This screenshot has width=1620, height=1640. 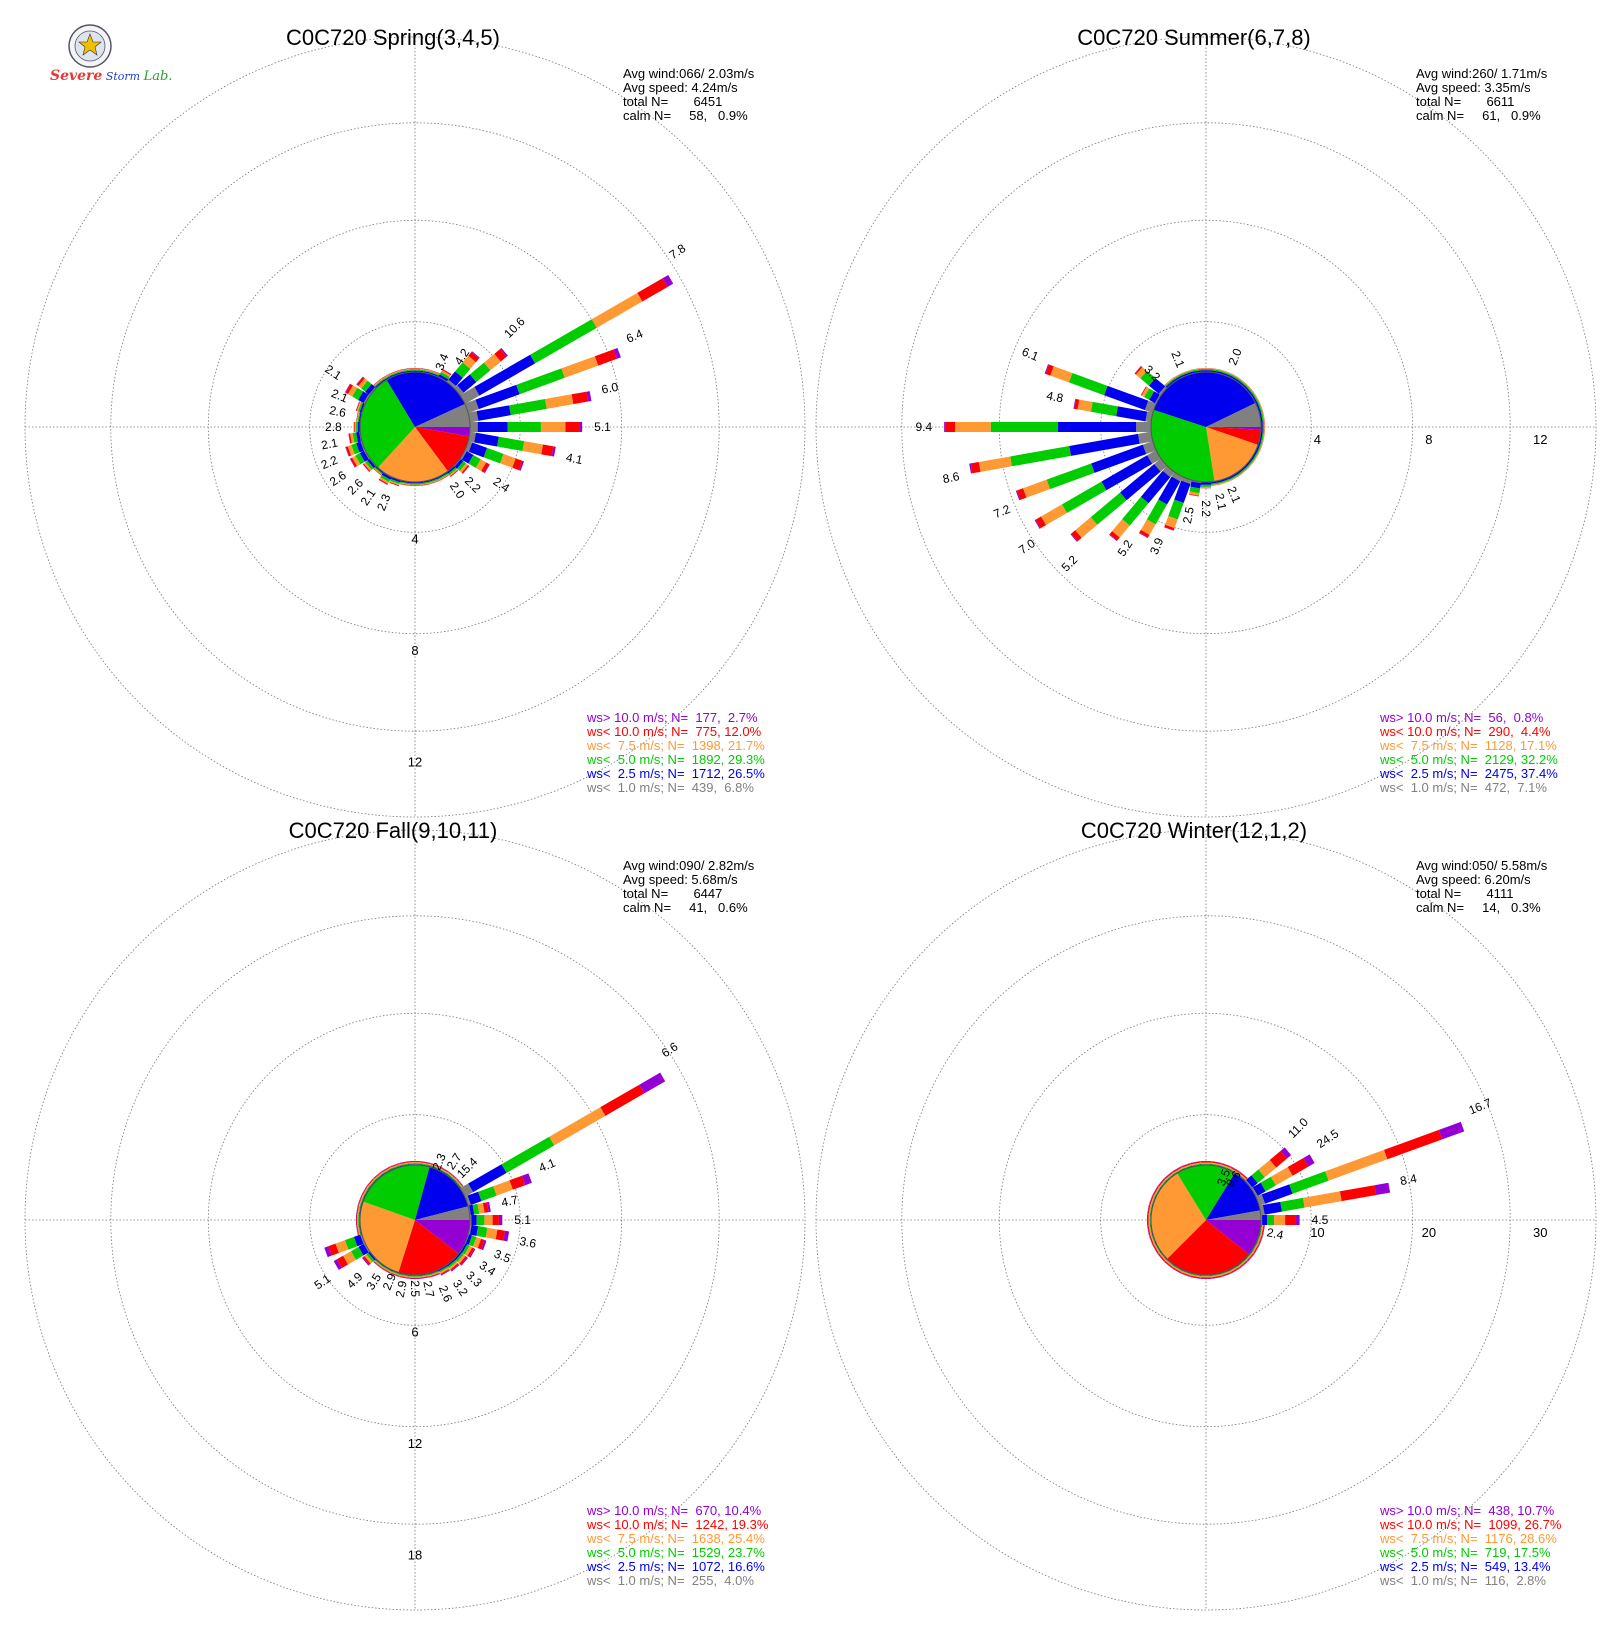 I want to click on stats-line: Avg wind:260/ 1.71m/s, so click(x=1482, y=73).